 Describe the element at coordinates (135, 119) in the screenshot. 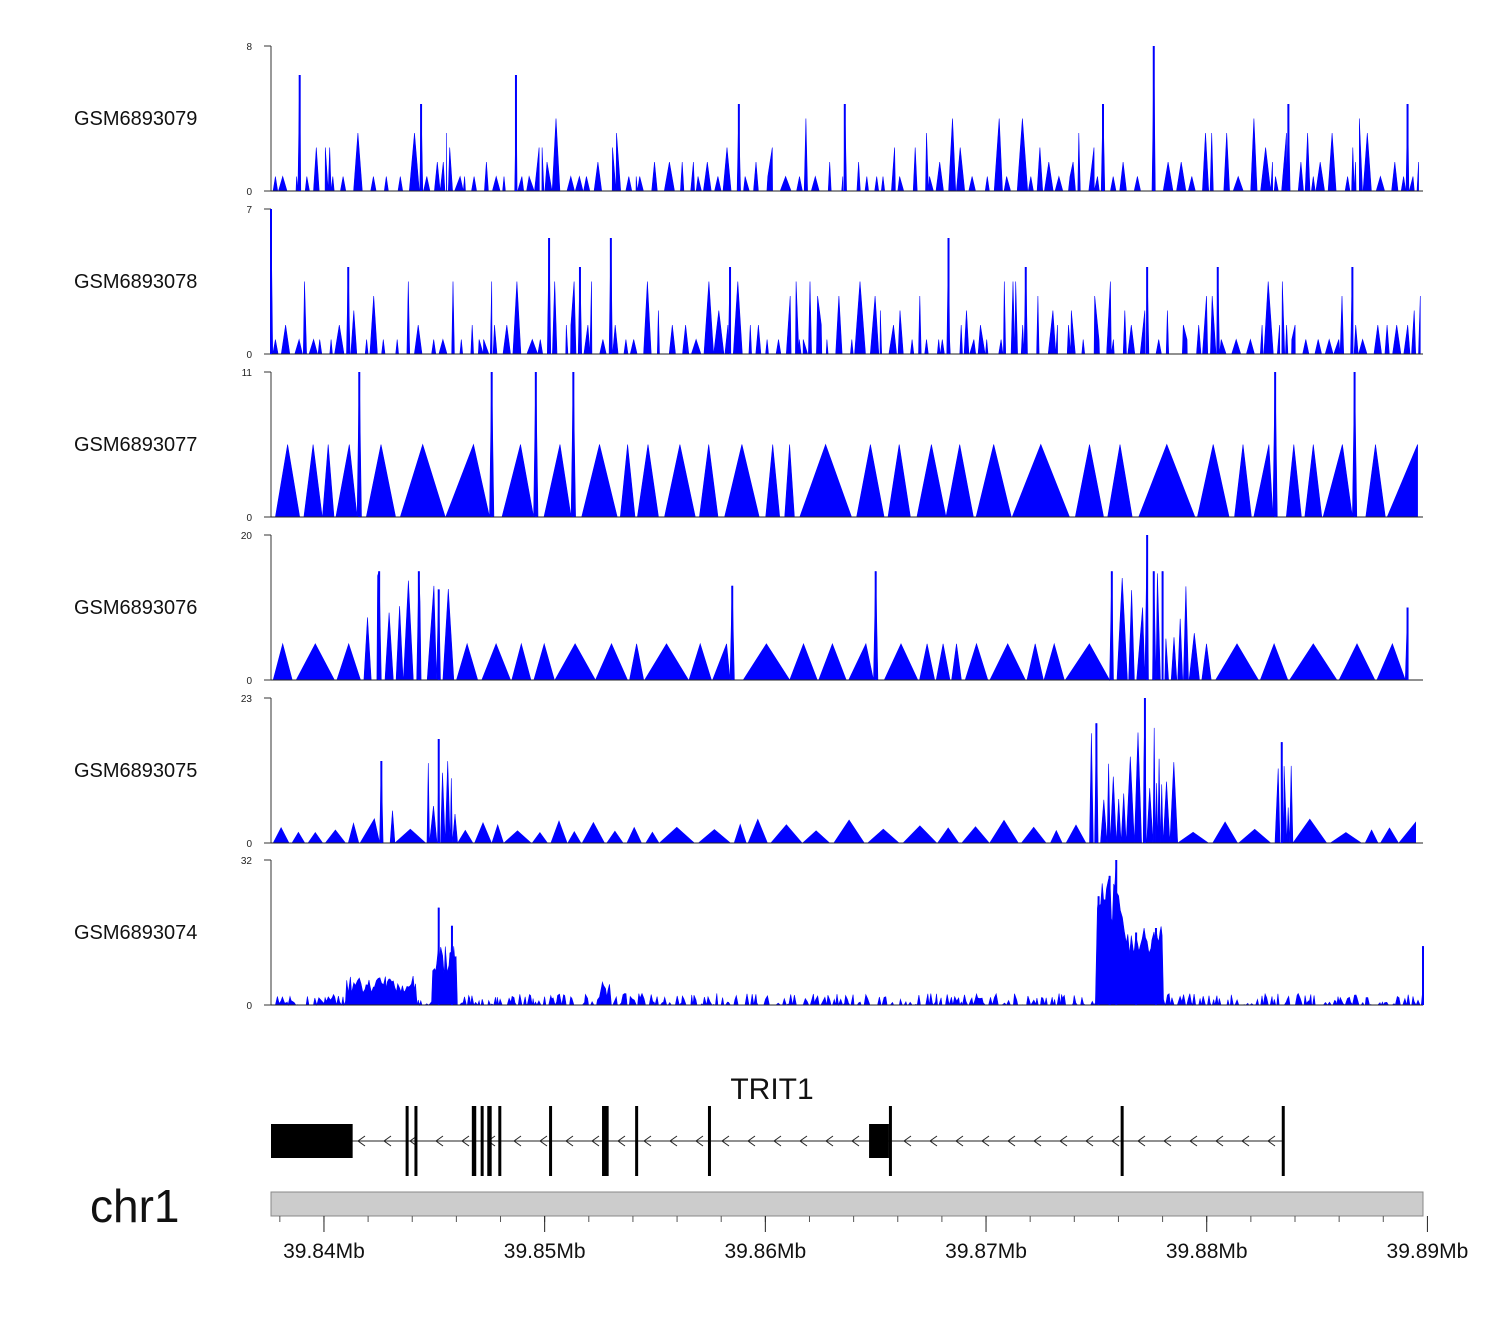

I see `track-name-GSM6893079: GSM6893079` at that location.